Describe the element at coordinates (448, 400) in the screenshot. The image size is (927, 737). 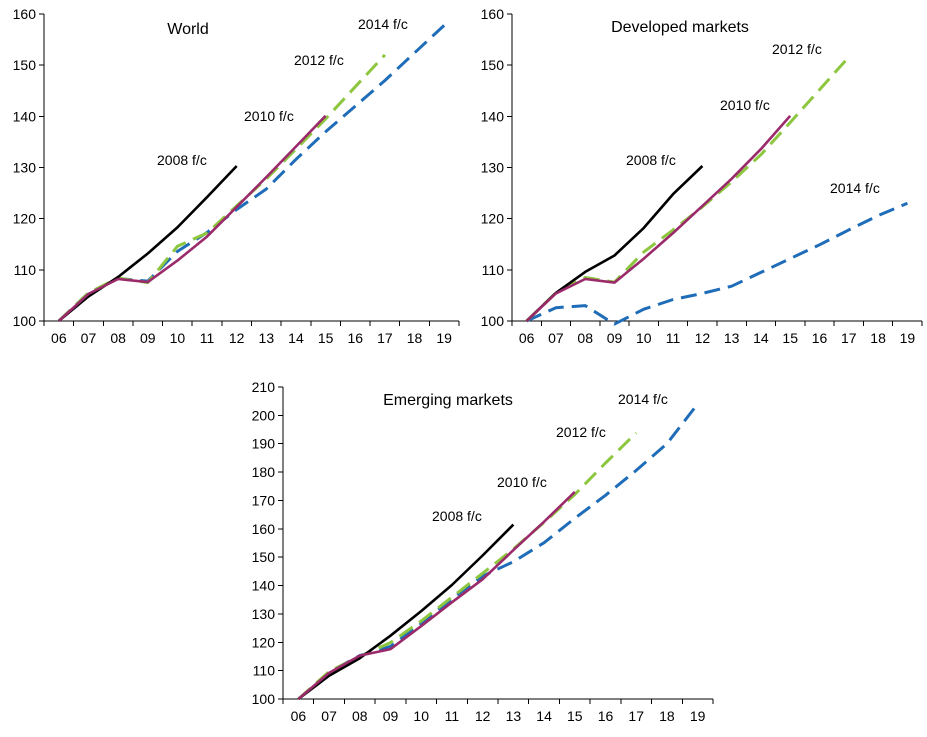
I see `chart-title: Emerging markets` at that location.